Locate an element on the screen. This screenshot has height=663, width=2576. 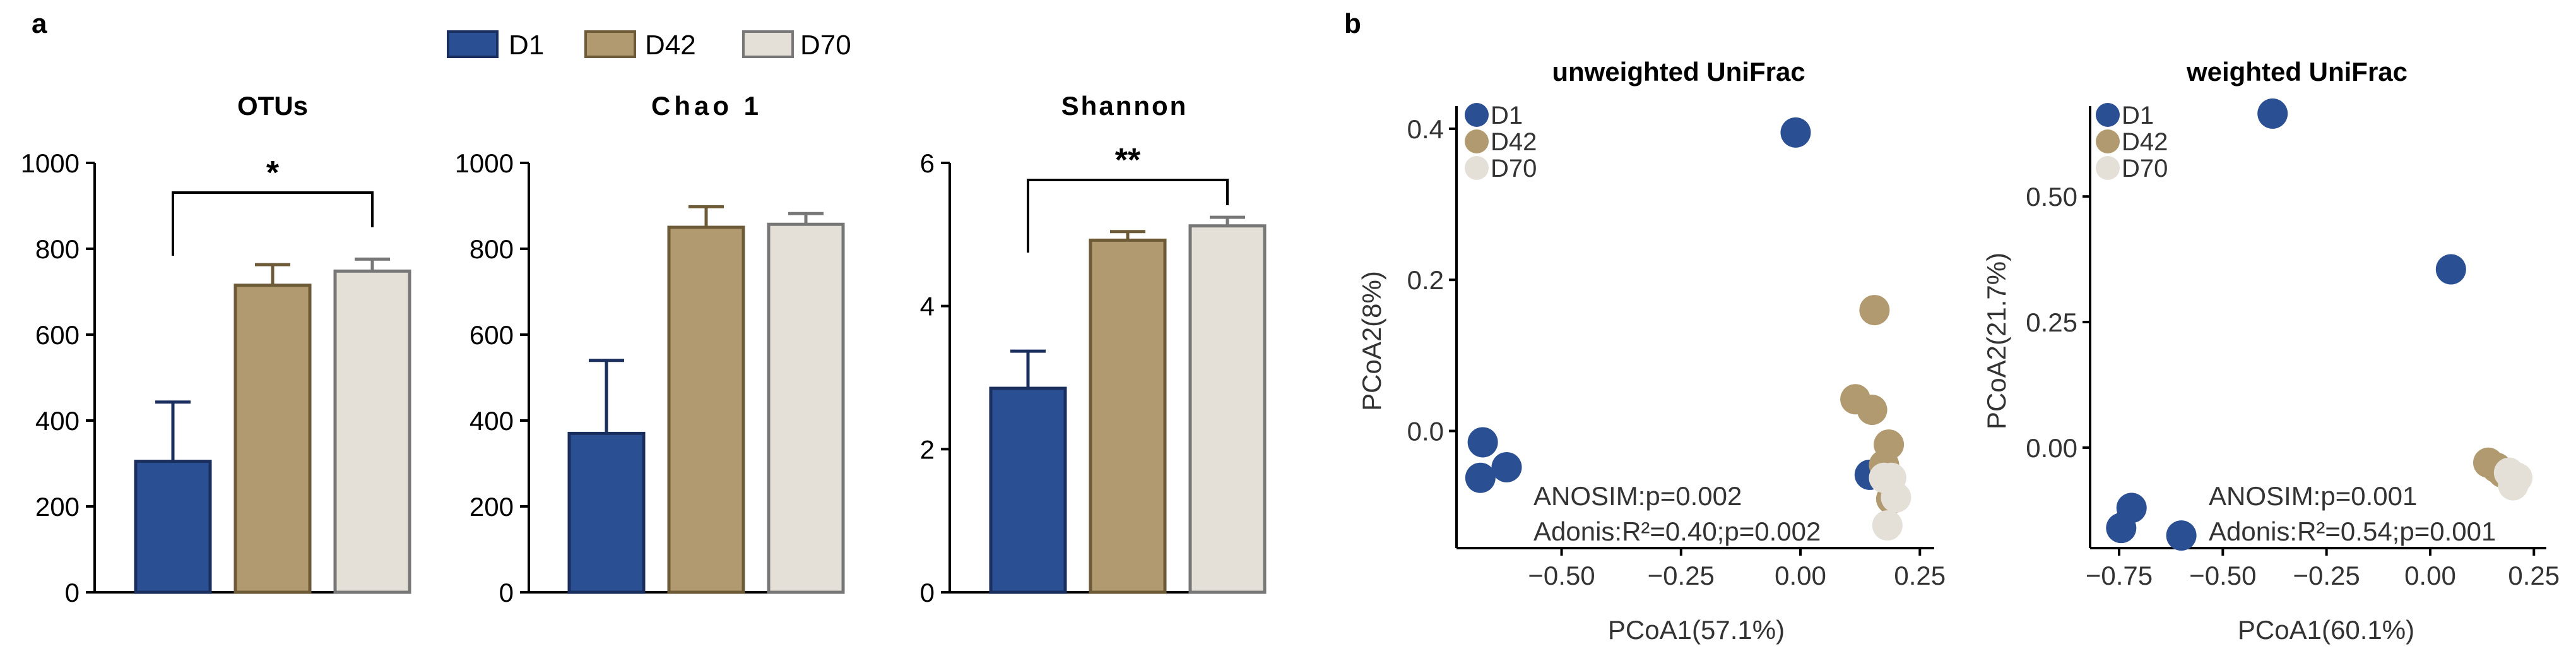
x-tick-label: 0.25 is located at coordinates (1920, 575).